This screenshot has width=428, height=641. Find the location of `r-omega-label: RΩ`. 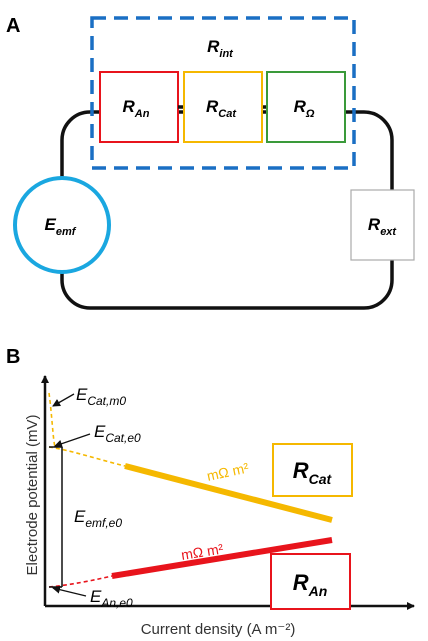

r-omega-label: RΩ is located at coordinates (304, 108).